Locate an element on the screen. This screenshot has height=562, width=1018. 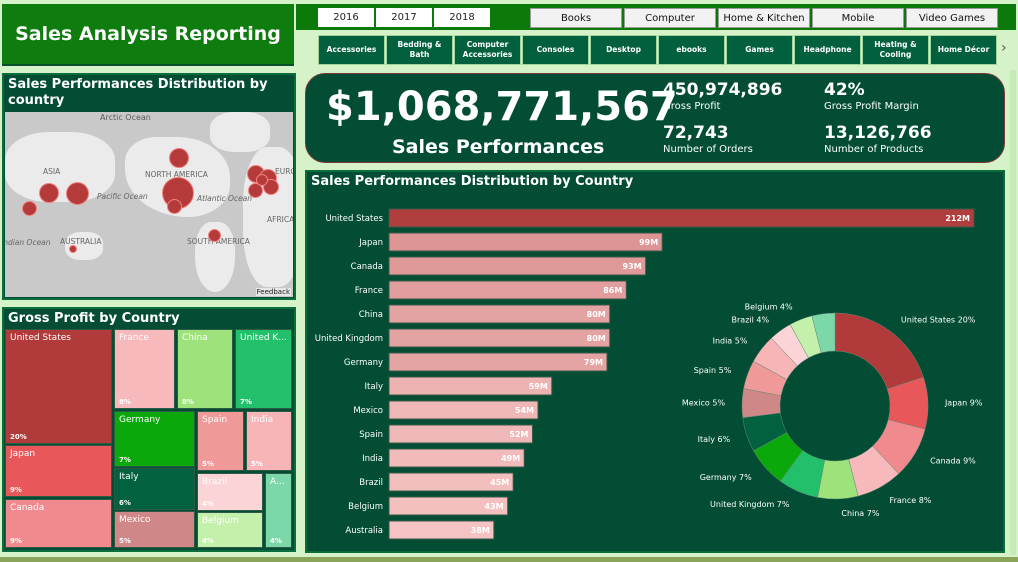
category-home-kitchen: Home & Kitchen is located at coordinates (764, 18).